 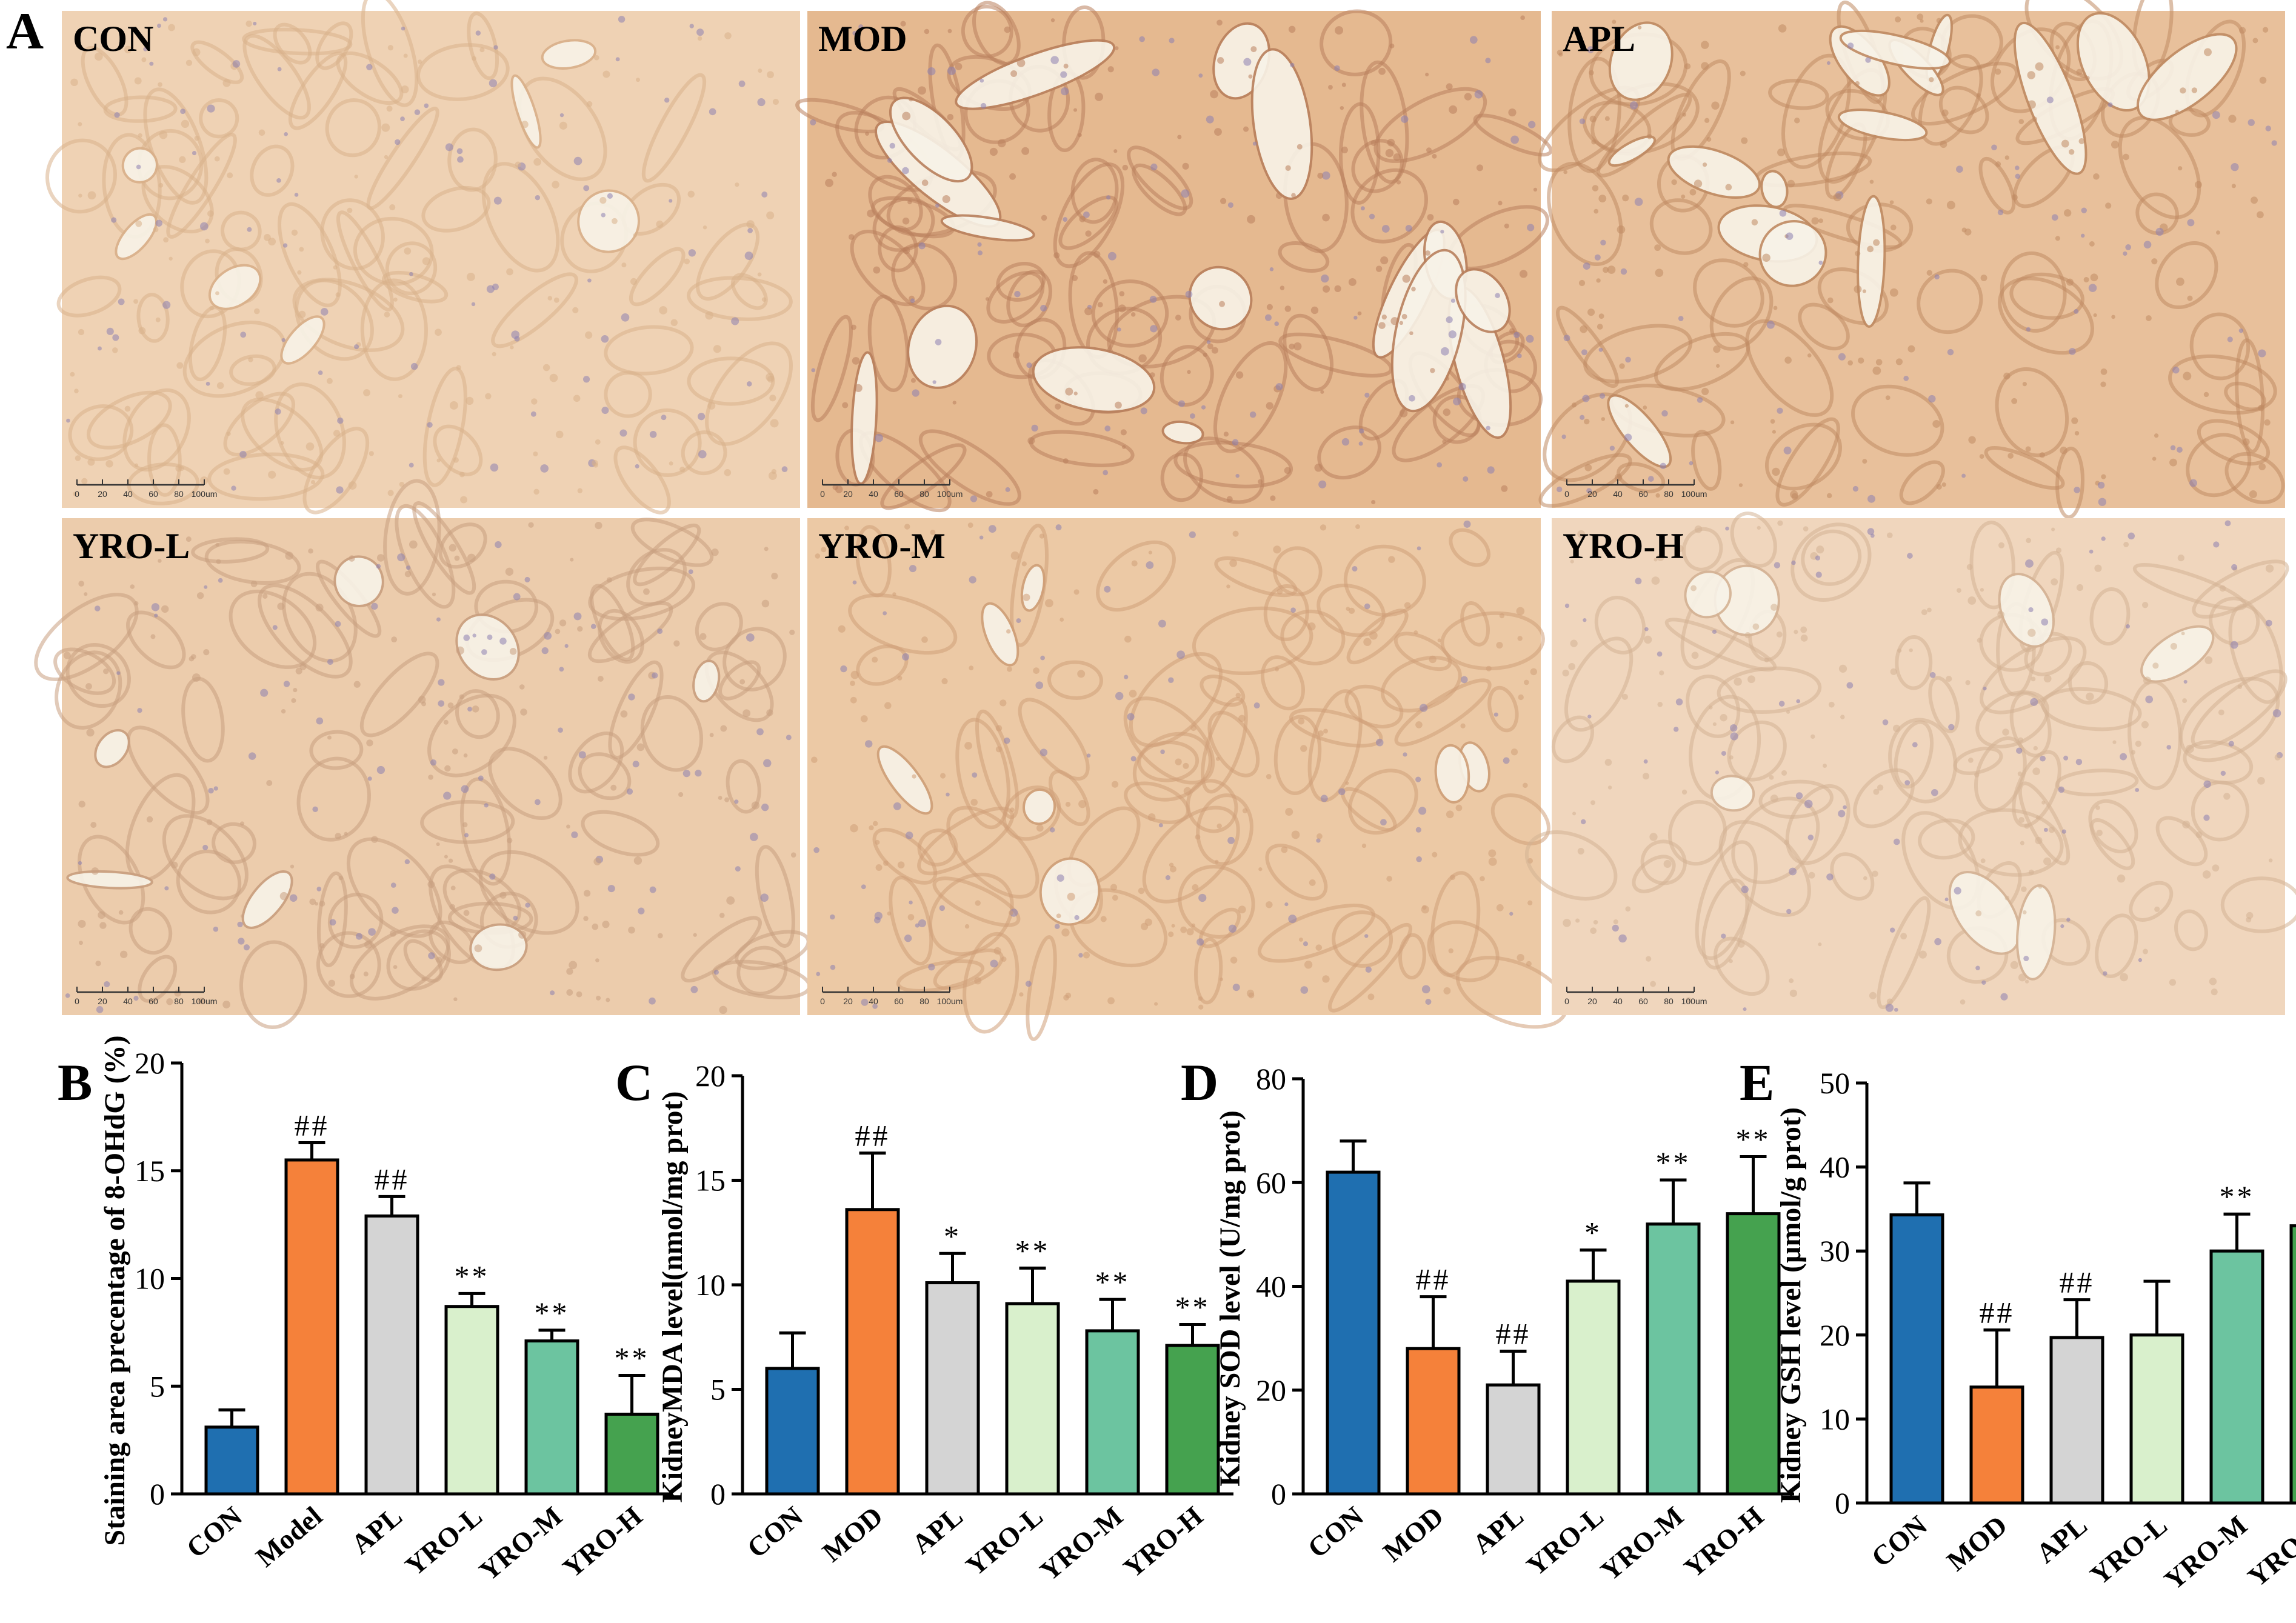 I want to click on micrograph-label: CON, so click(x=113, y=39).